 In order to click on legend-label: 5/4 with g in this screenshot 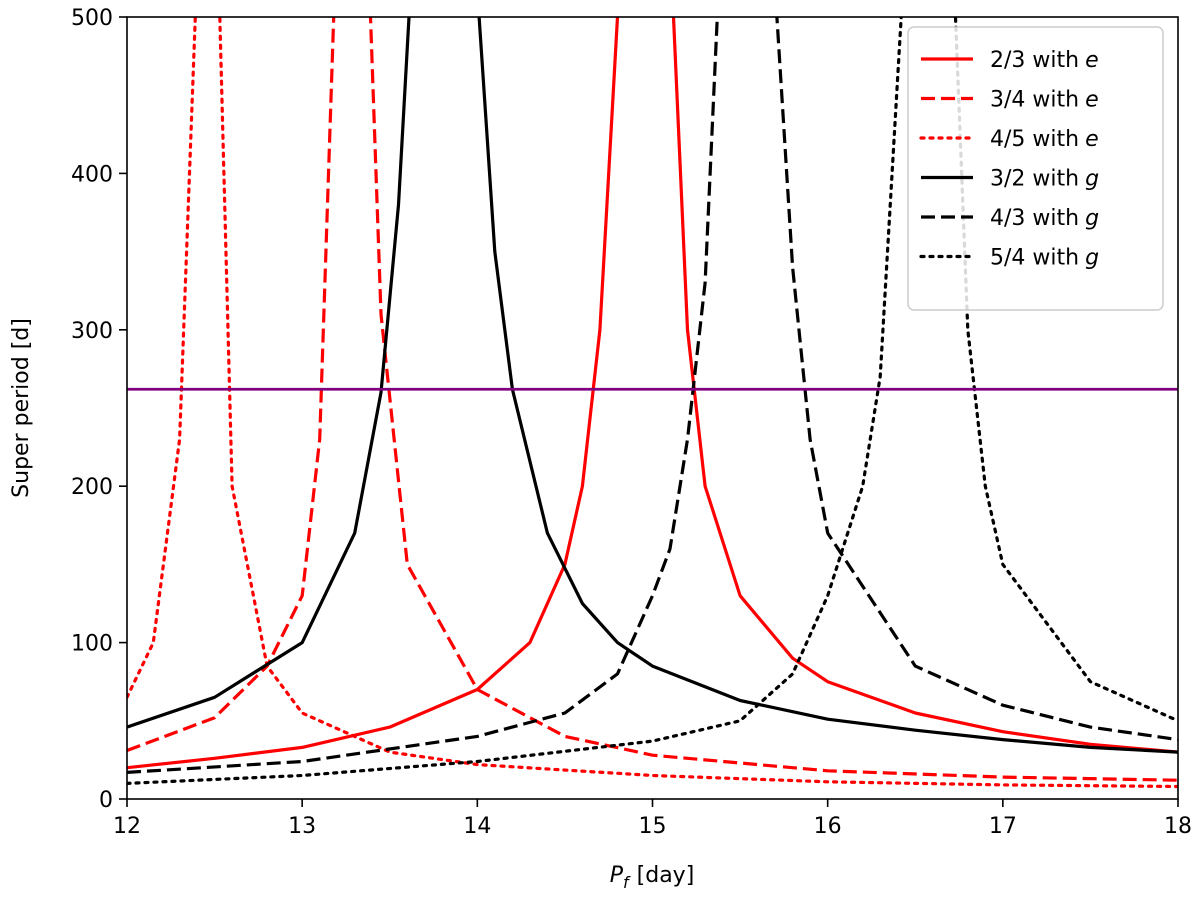, I will do `click(1044, 258)`.